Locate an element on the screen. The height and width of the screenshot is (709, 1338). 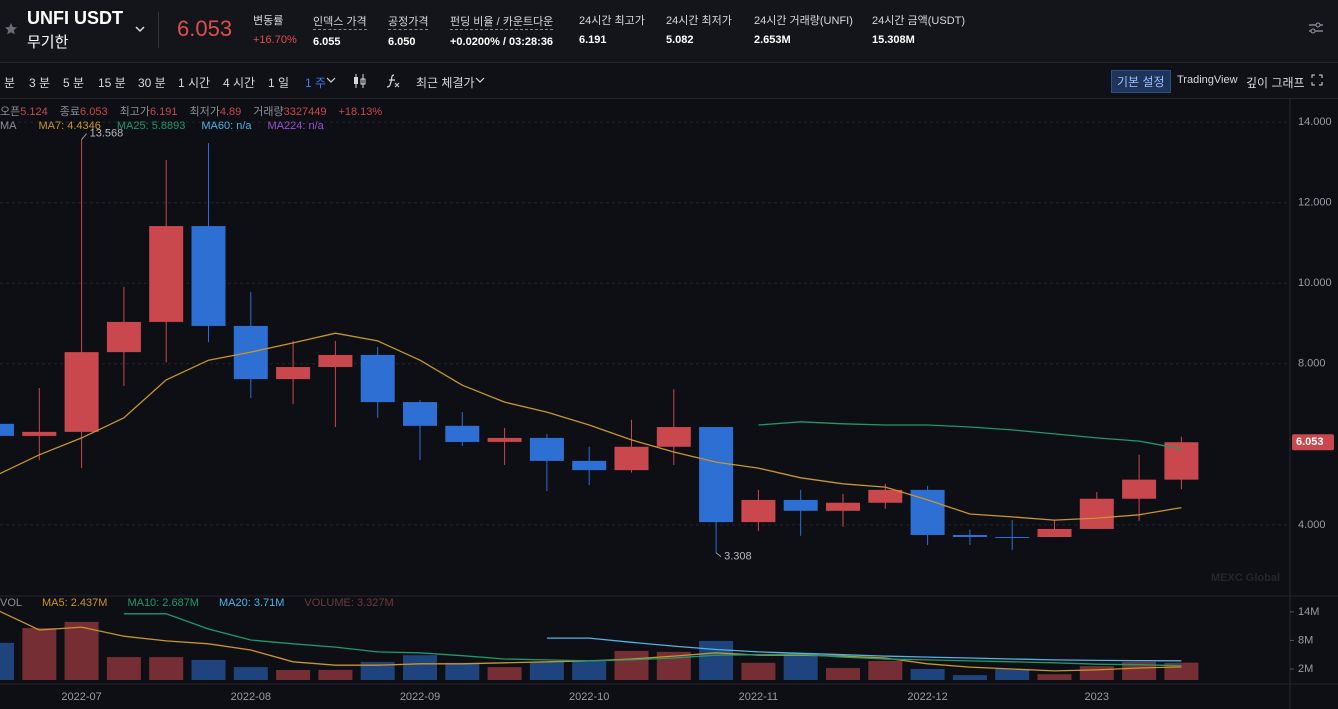
low-annotation: 3.308 is located at coordinates (738, 557).